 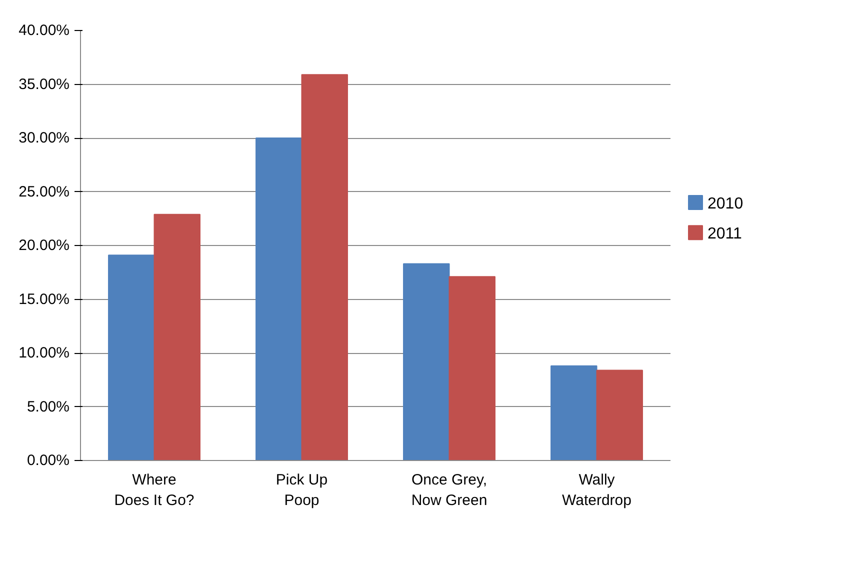 I want to click on y-tick-label: 40.00%, so click(x=44, y=30).